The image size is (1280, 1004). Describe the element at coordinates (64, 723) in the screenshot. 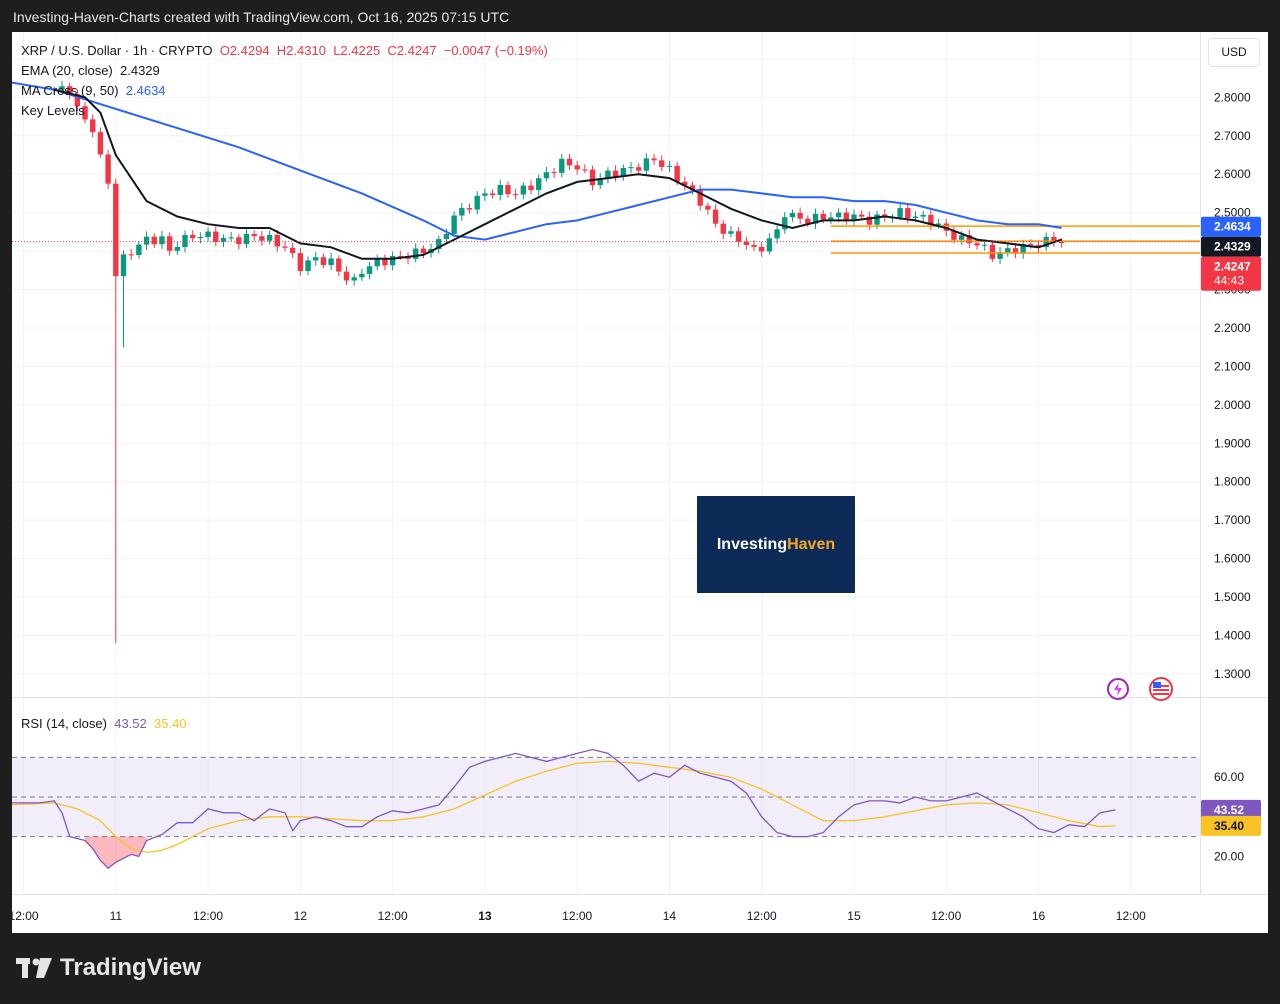

I see `rsi-label: RSI (14, close)` at that location.